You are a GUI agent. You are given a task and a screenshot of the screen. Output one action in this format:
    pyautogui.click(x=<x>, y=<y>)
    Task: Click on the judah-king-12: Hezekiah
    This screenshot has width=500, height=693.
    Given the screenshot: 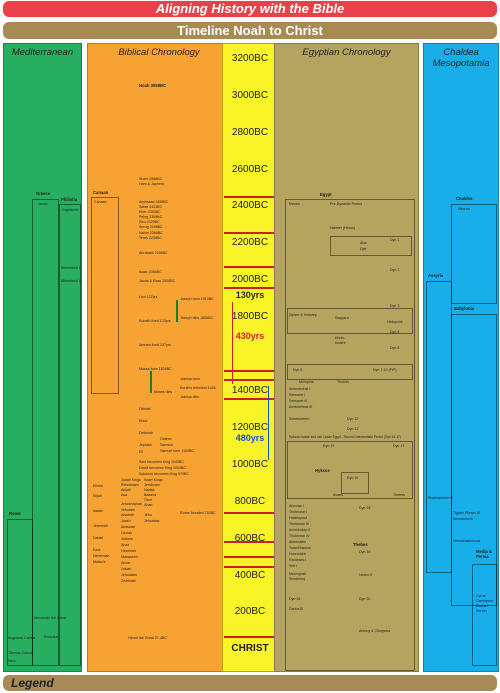 What is the action you would take?
    pyautogui.click(x=128, y=551)
    